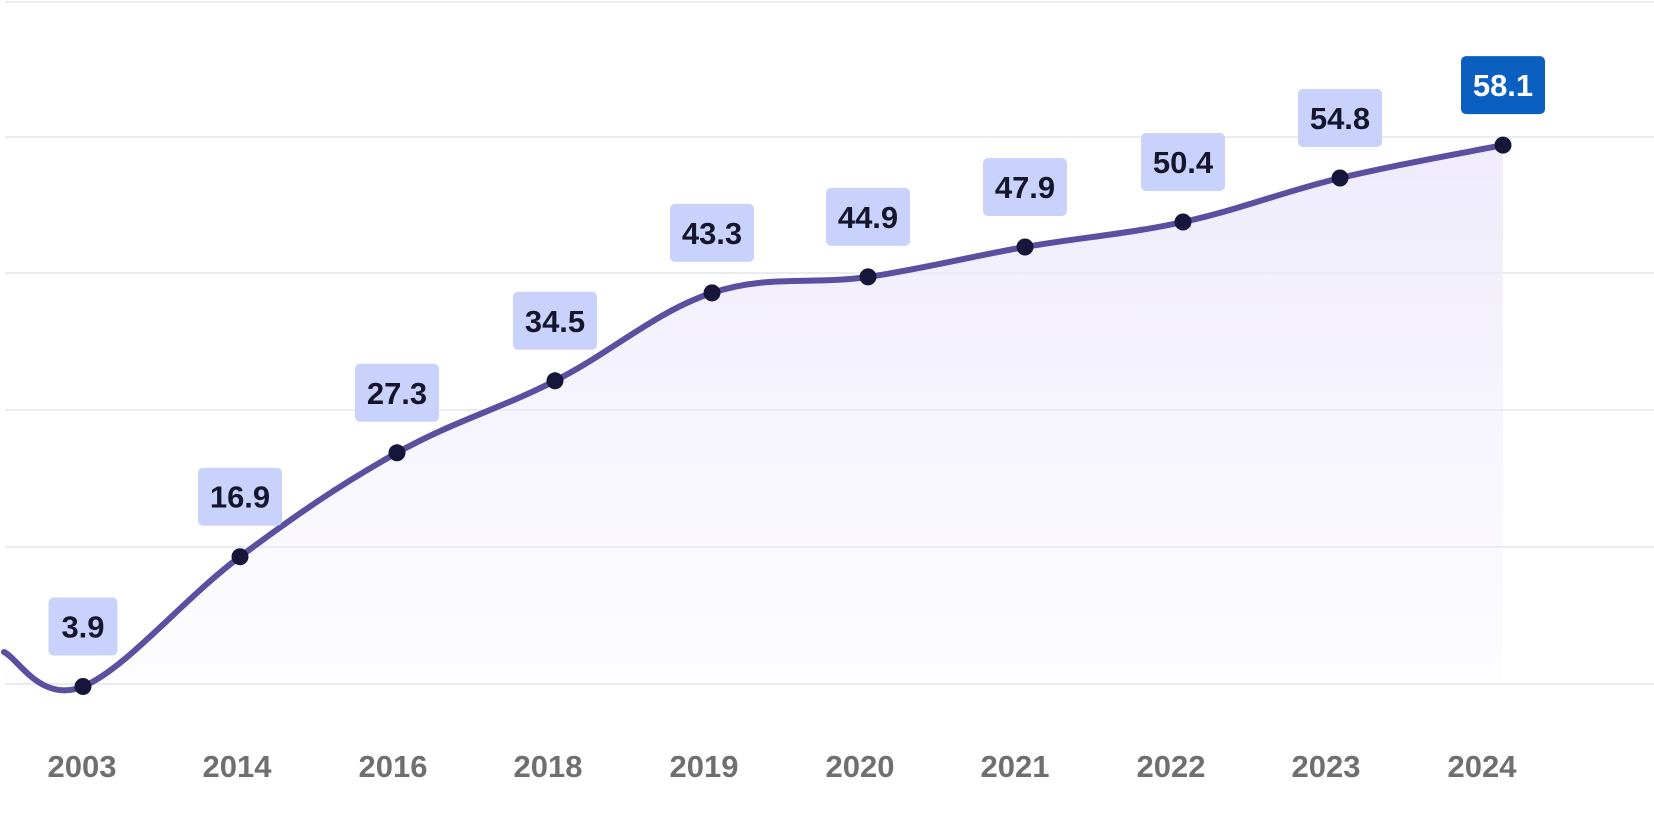 Image resolution: width=1654 pixels, height=830 pixels. What do you see at coordinates (1025, 247) in the screenshot?
I see `data-point-2021` at bounding box center [1025, 247].